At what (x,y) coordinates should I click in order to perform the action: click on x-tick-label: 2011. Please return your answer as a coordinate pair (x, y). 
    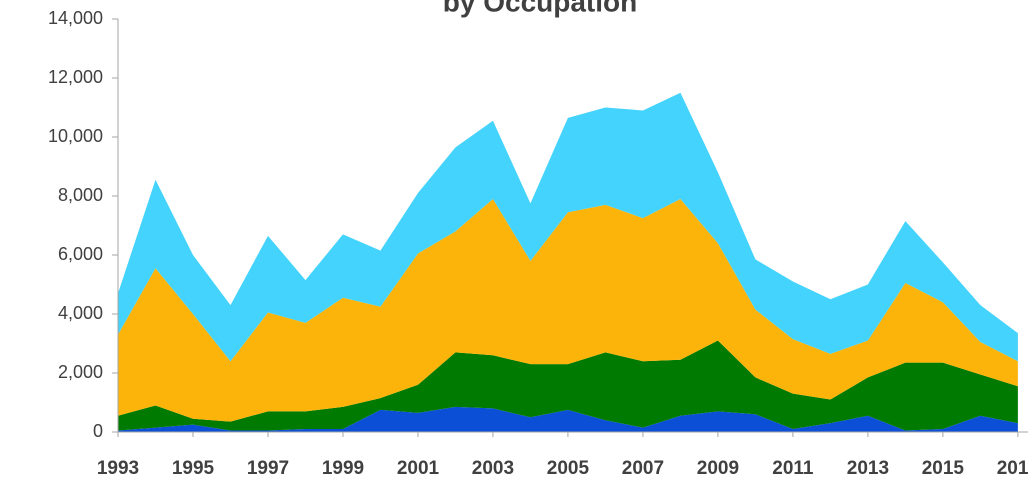
    Looking at the image, I should click on (793, 468).